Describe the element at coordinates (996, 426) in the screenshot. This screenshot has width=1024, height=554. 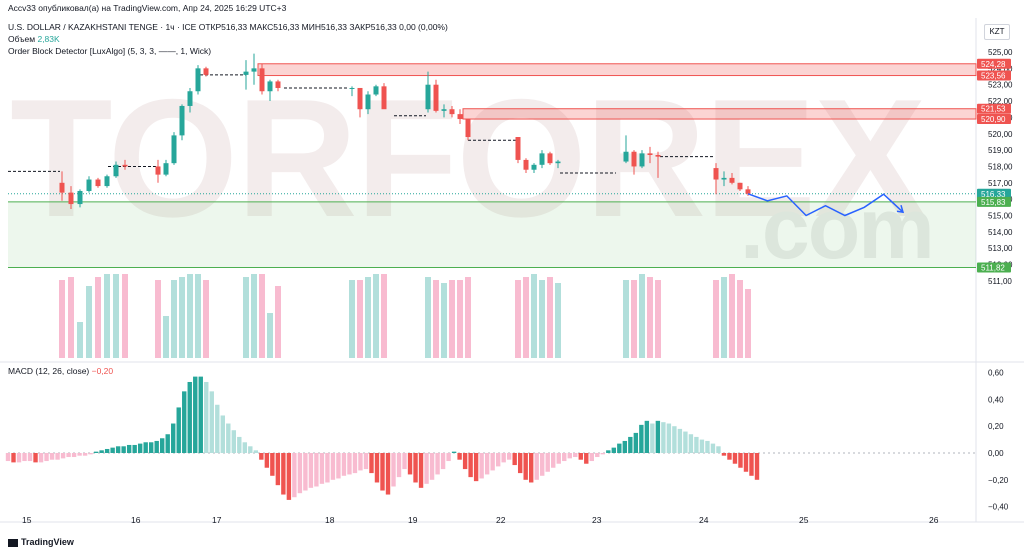
I see `macd-axis-tick: 0,20` at that location.